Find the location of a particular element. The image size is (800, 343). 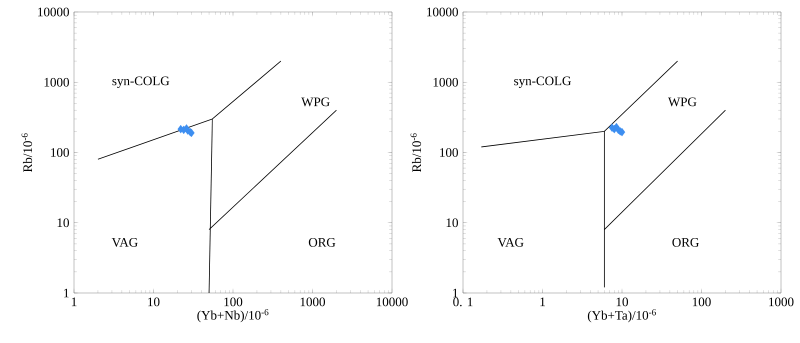

x-axis-title: (Yb+Ta)/10$^{-6}$ is located at coordinates (622, 315).